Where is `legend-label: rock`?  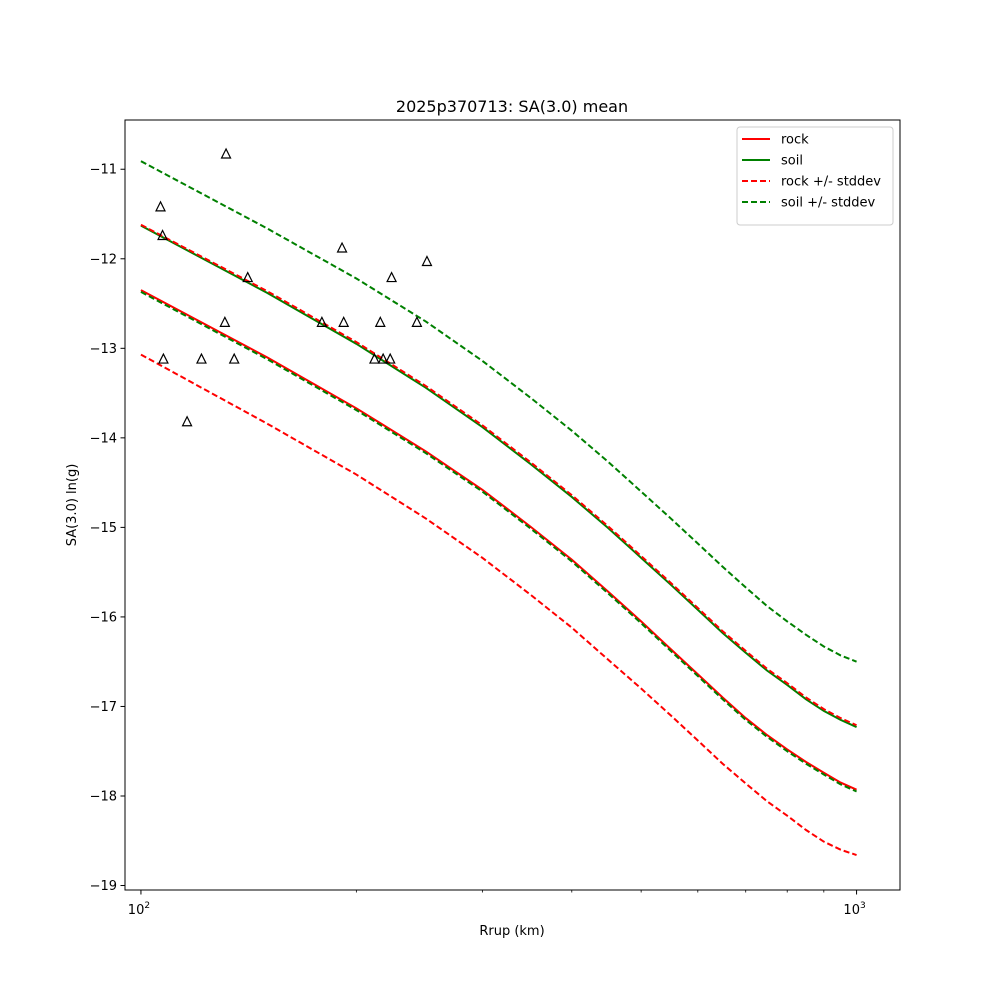 legend-label: rock is located at coordinates (795, 140).